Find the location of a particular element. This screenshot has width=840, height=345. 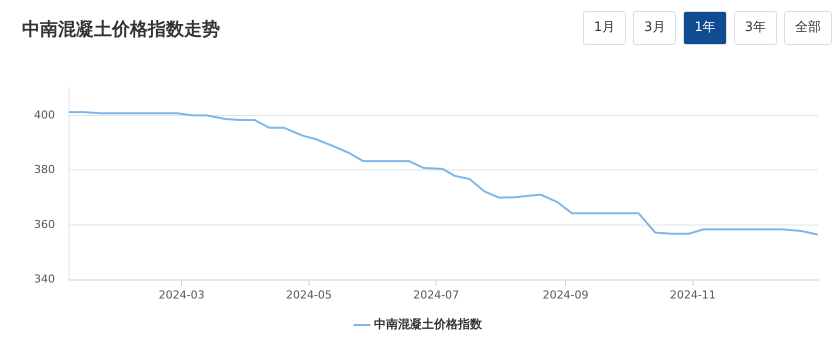

x-tick-label: 2024-05 is located at coordinates (309, 295).